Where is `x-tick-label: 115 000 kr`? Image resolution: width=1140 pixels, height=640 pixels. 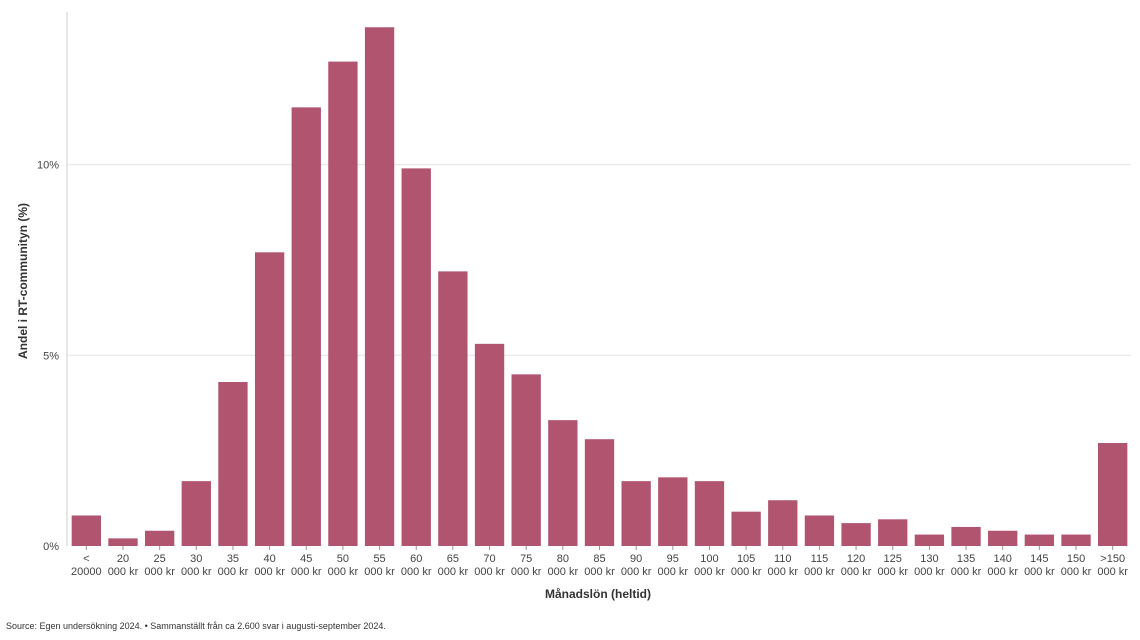
x-tick-label: 115 000 kr is located at coordinates (819, 565).